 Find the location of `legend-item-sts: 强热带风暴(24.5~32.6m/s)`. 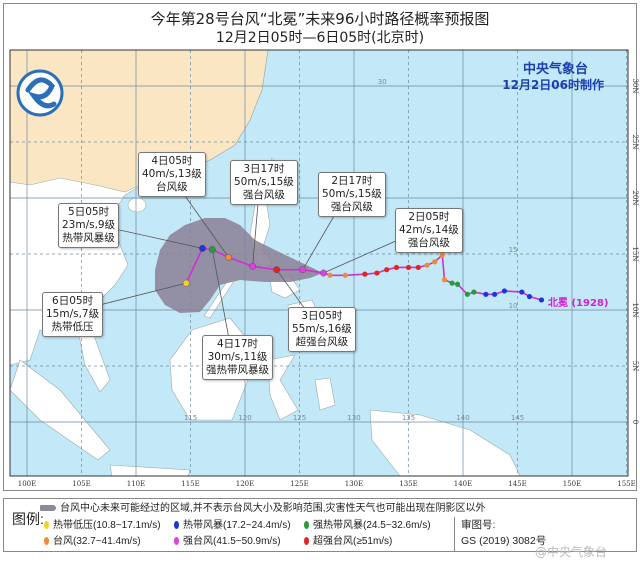

legend-item-sts: 强热带风暴(24.5~32.6m/s) is located at coordinates (367, 525).